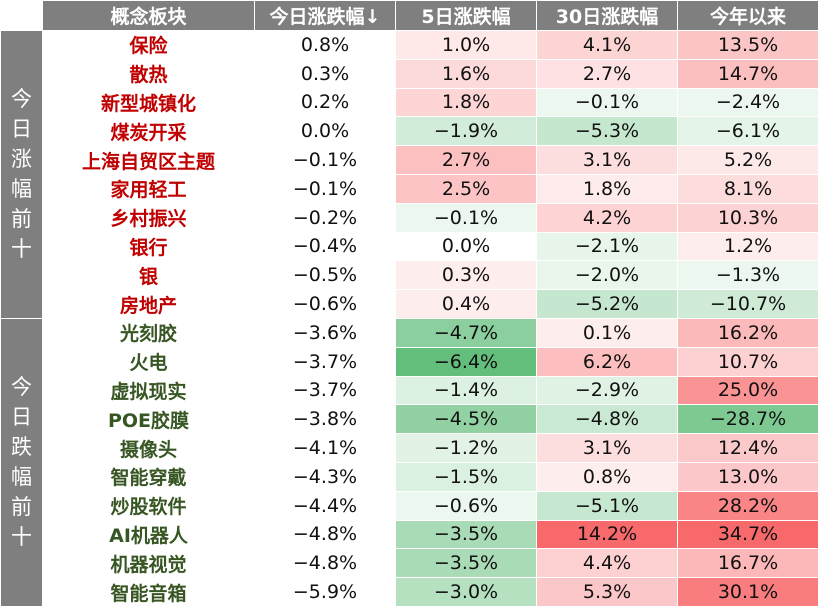 The image size is (820, 610). What do you see at coordinates (148, 15) in the screenshot?
I see `header-sector: 概念板块` at bounding box center [148, 15].